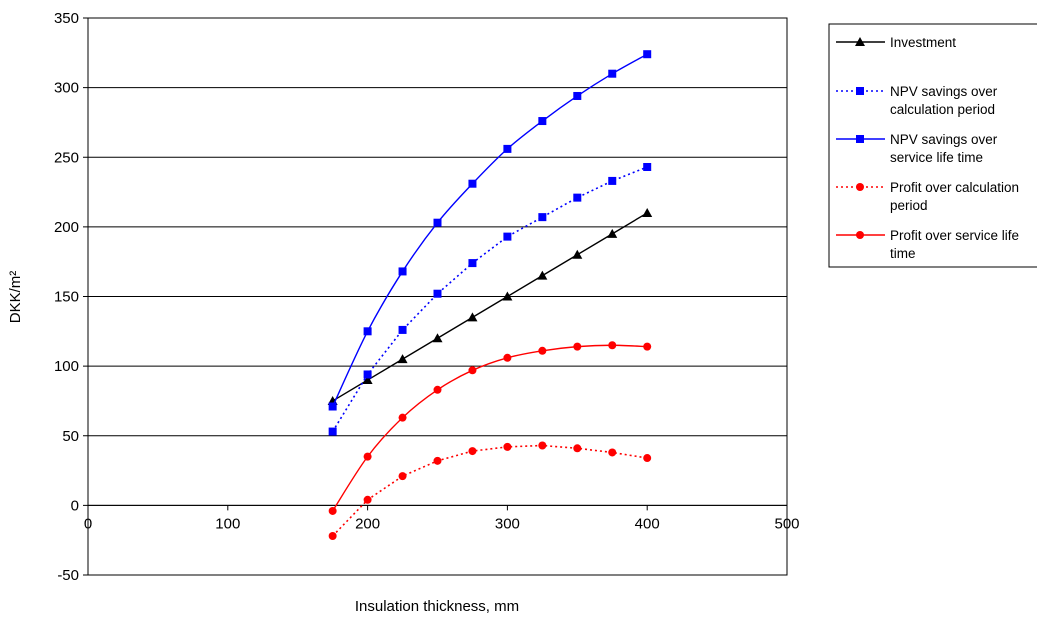  I want to click on legend-entry: Investment, so click(896, 42).